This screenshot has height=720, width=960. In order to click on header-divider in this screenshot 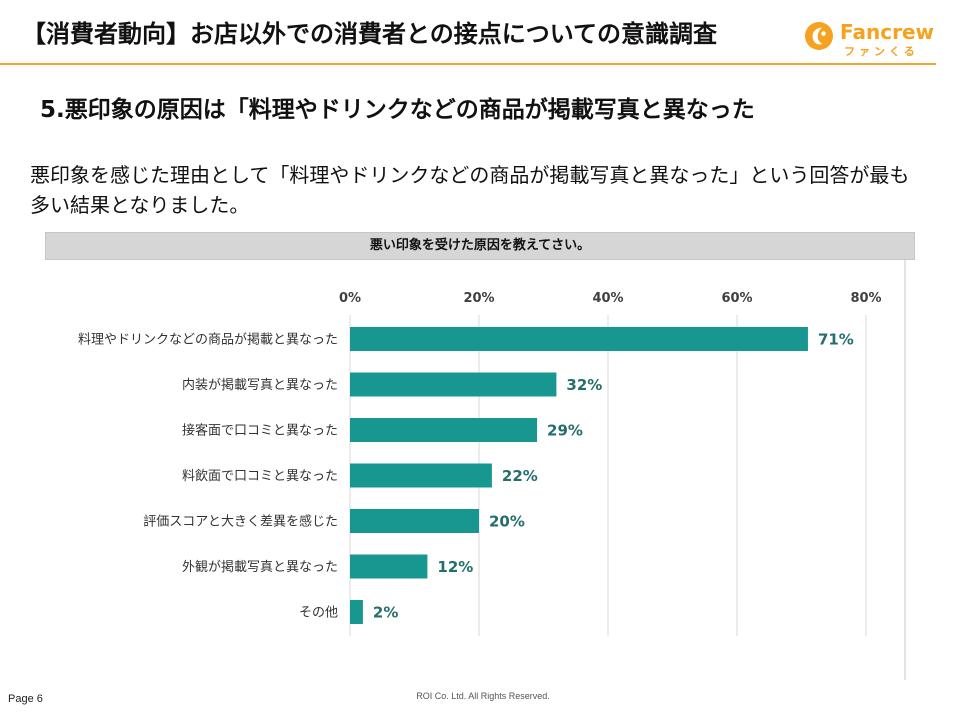, I will do `click(468, 64)`.